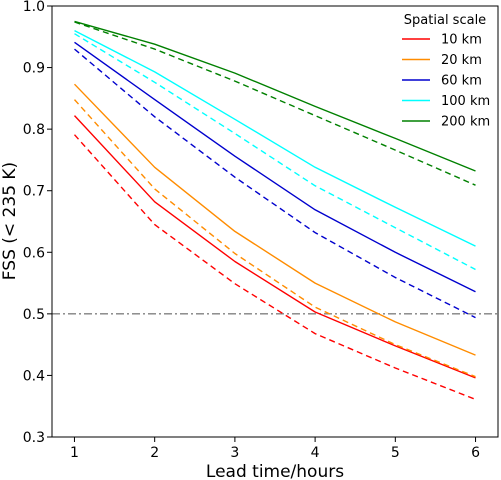 The height and width of the screenshot is (480, 501). Describe the element at coordinates (34, 192) in the screenshot. I see `y-tick-label: 0.7` at that location.